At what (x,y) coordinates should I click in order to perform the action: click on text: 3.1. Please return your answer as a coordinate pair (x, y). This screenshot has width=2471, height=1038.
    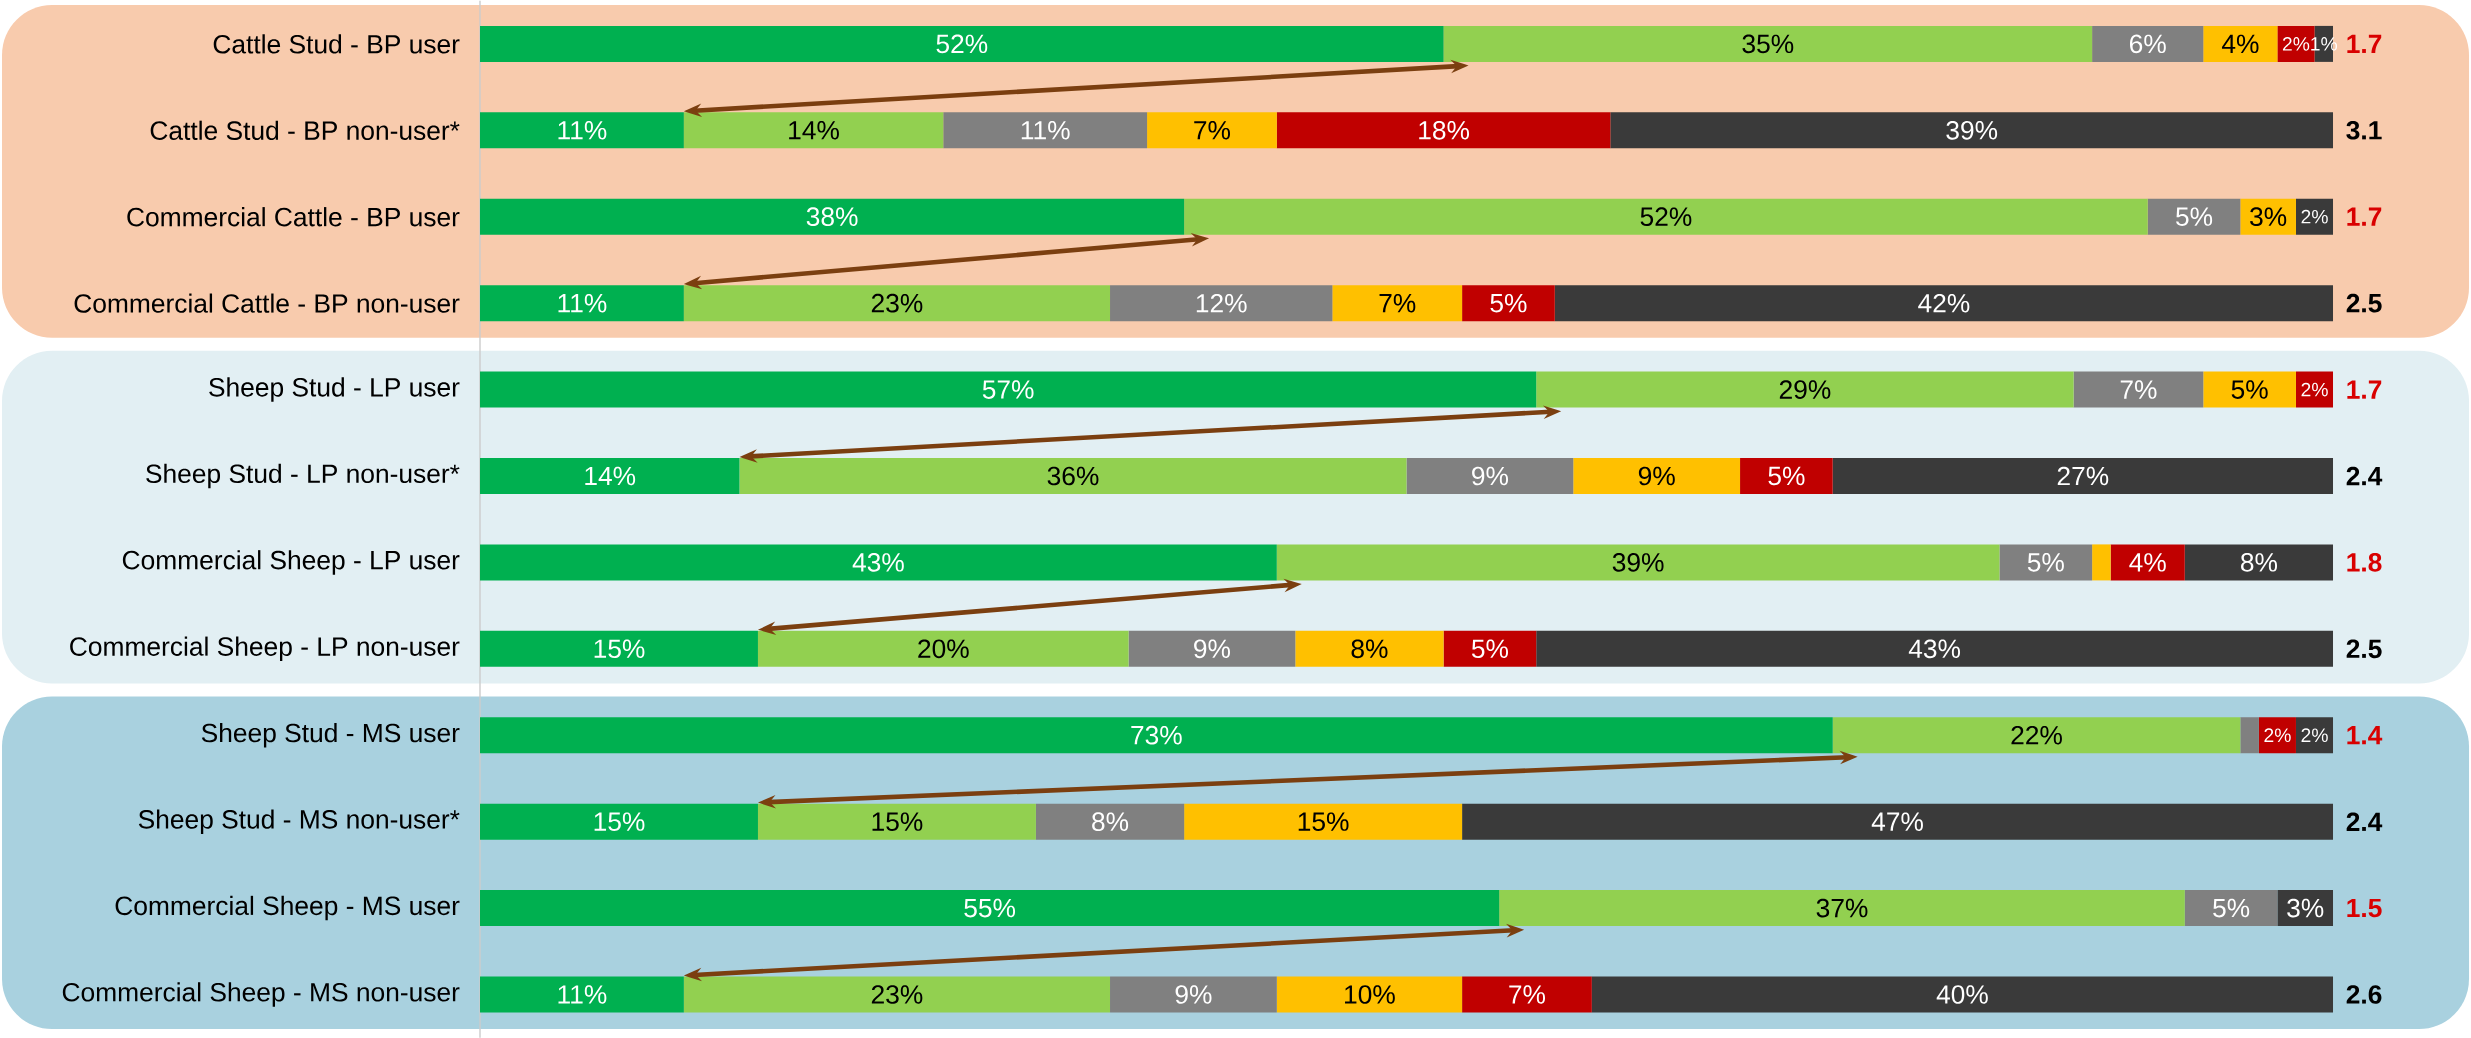
    Looking at the image, I should click on (2364, 130).